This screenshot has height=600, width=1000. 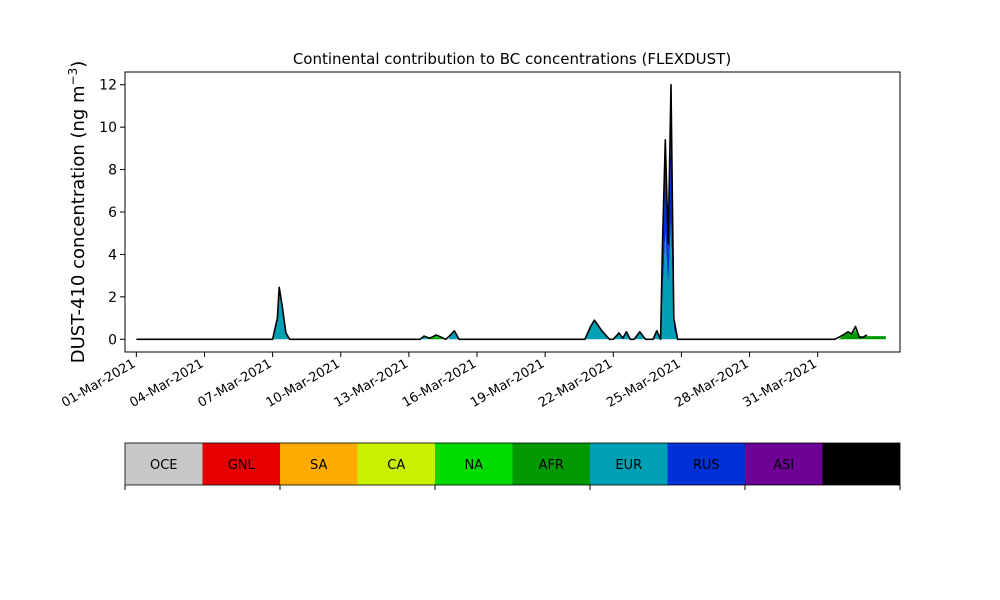 I want to click on legend-swatch-rus, so click(x=706, y=464).